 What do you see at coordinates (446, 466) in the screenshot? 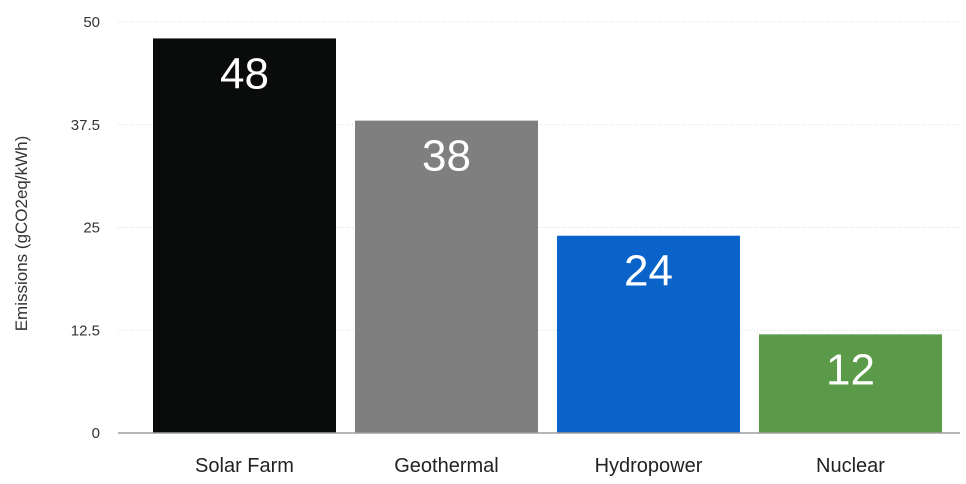
I see `x-tick-label: Geothermal` at bounding box center [446, 466].